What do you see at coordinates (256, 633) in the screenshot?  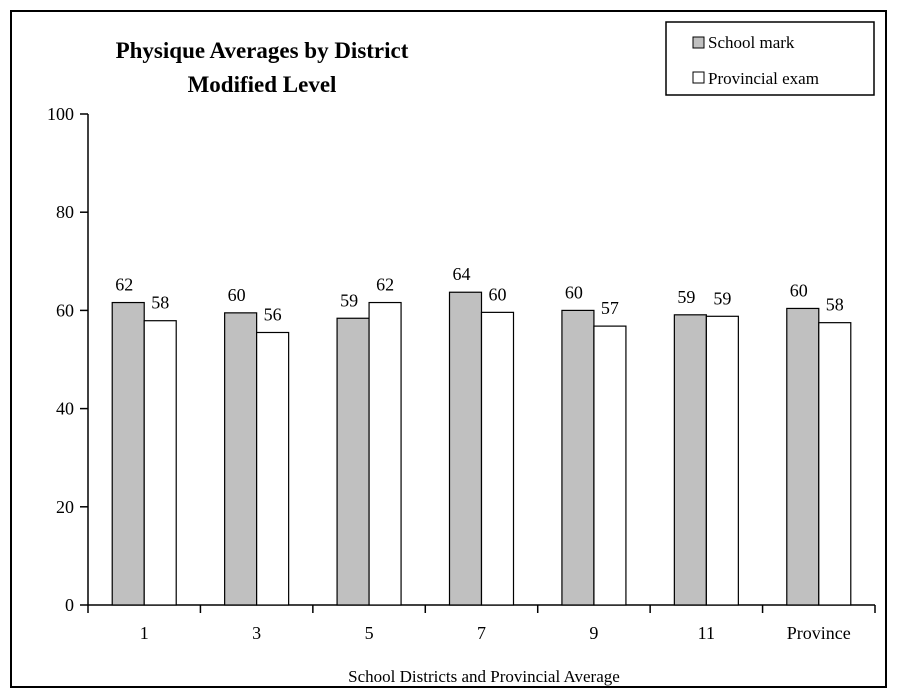 I see `x-tick-label: 3` at bounding box center [256, 633].